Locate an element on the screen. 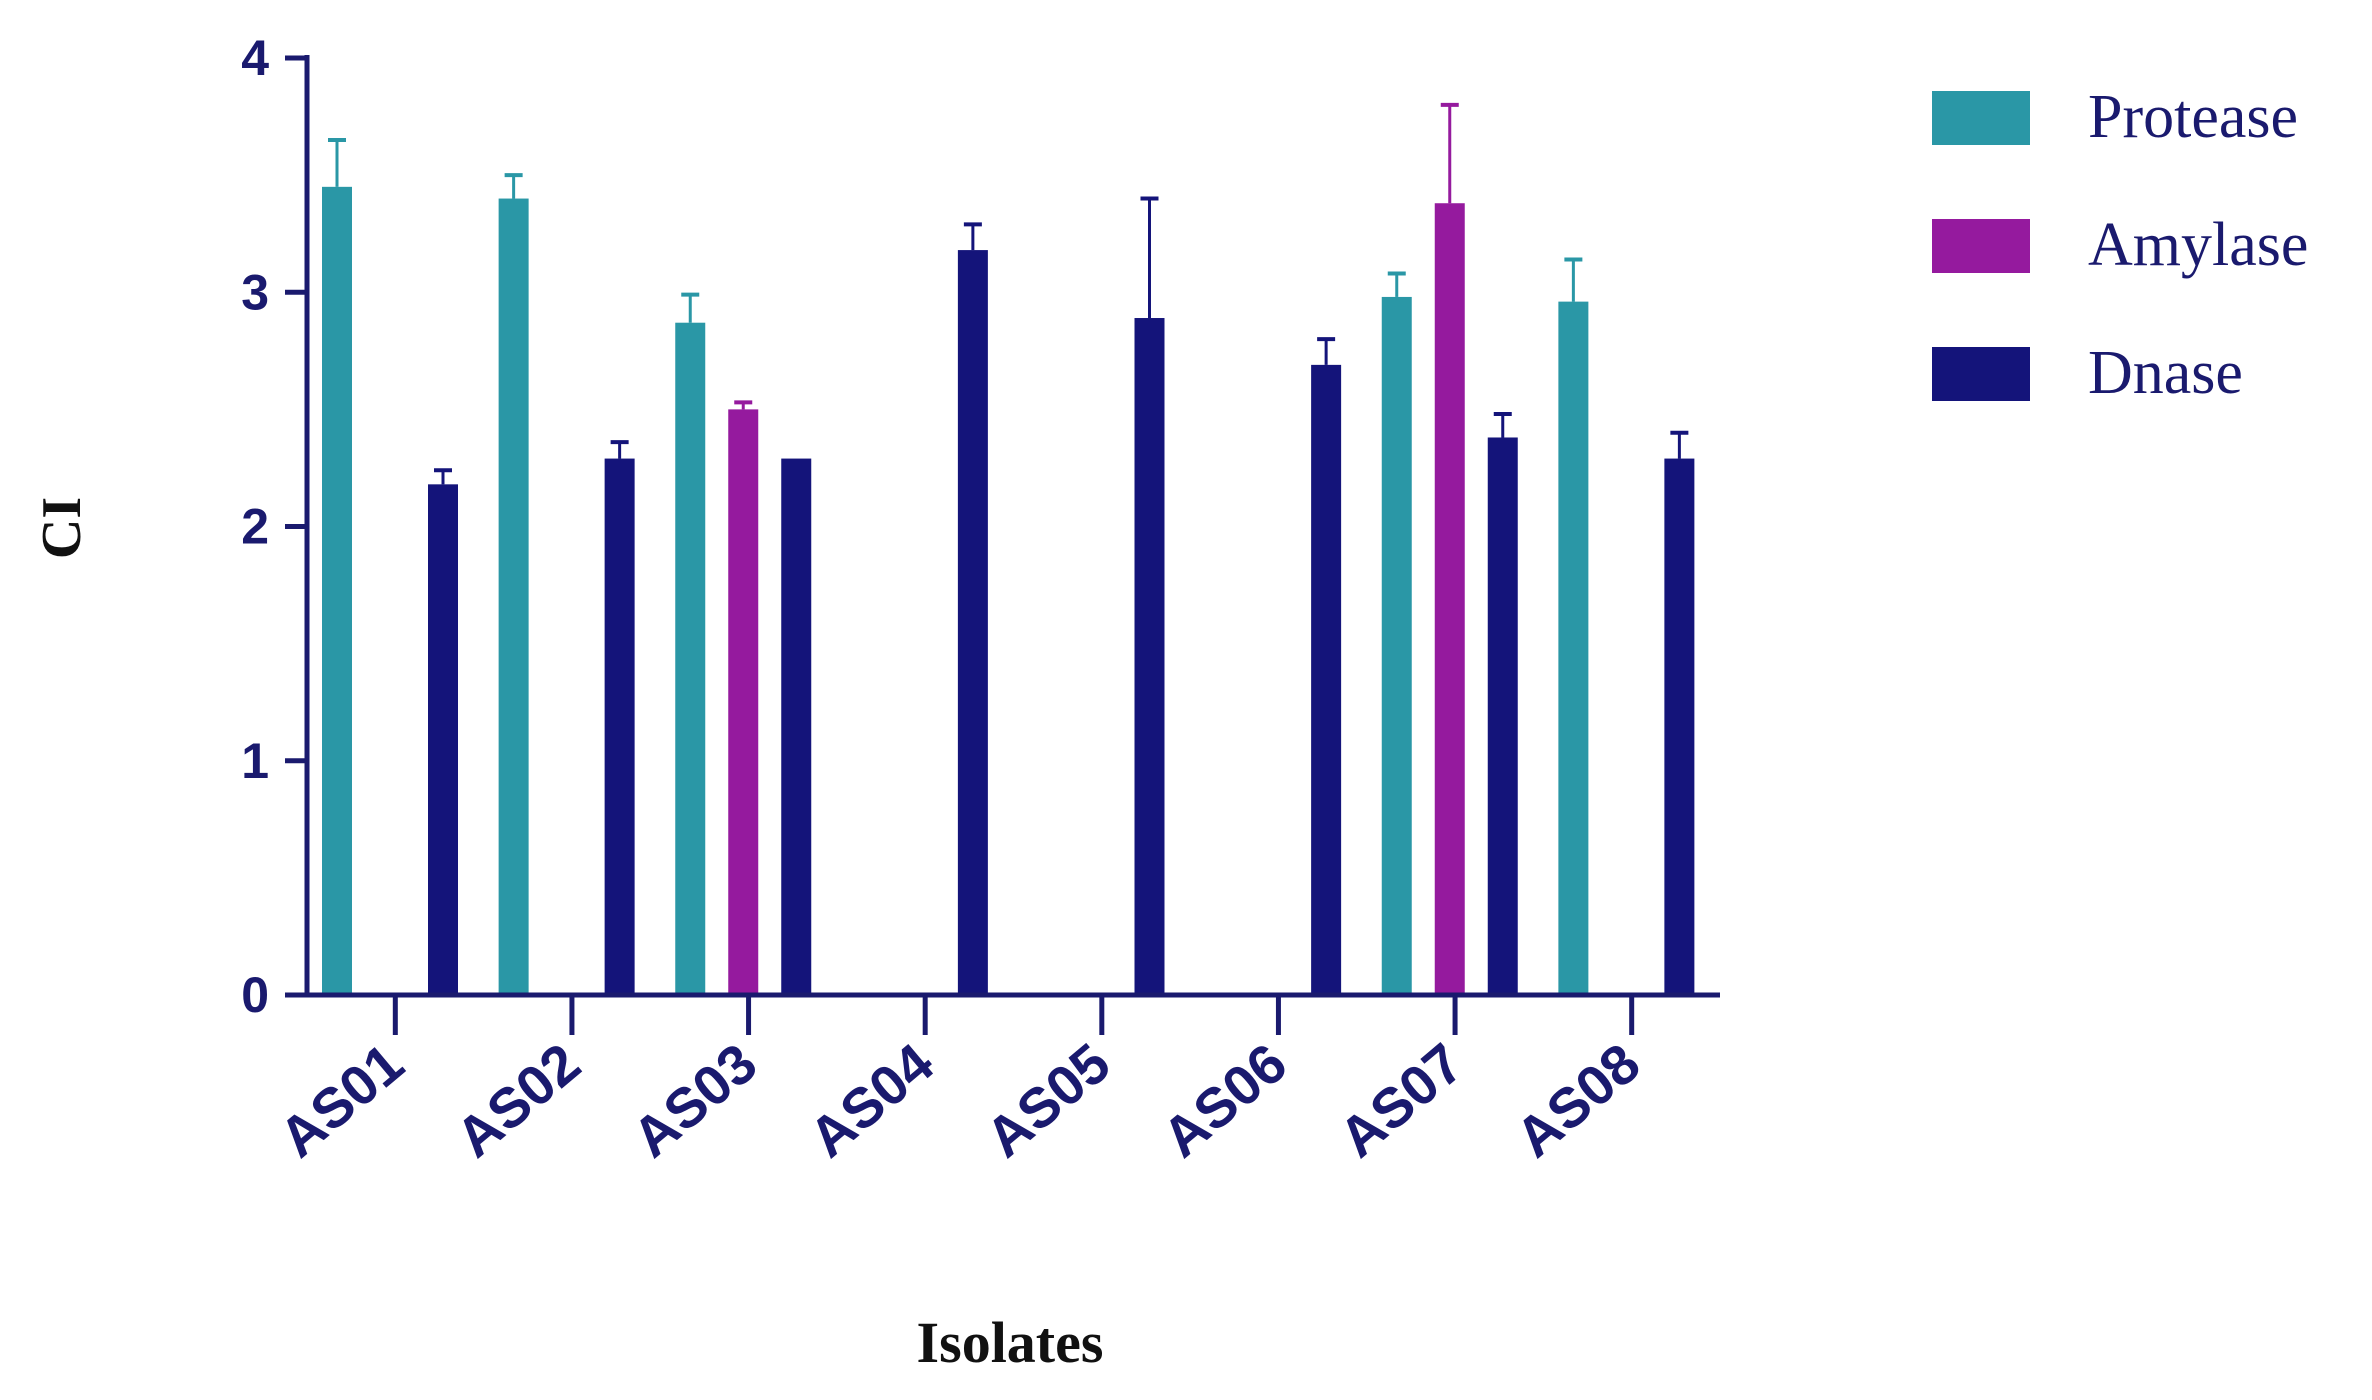  bar-dnase-as04 is located at coordinates (972, 622).